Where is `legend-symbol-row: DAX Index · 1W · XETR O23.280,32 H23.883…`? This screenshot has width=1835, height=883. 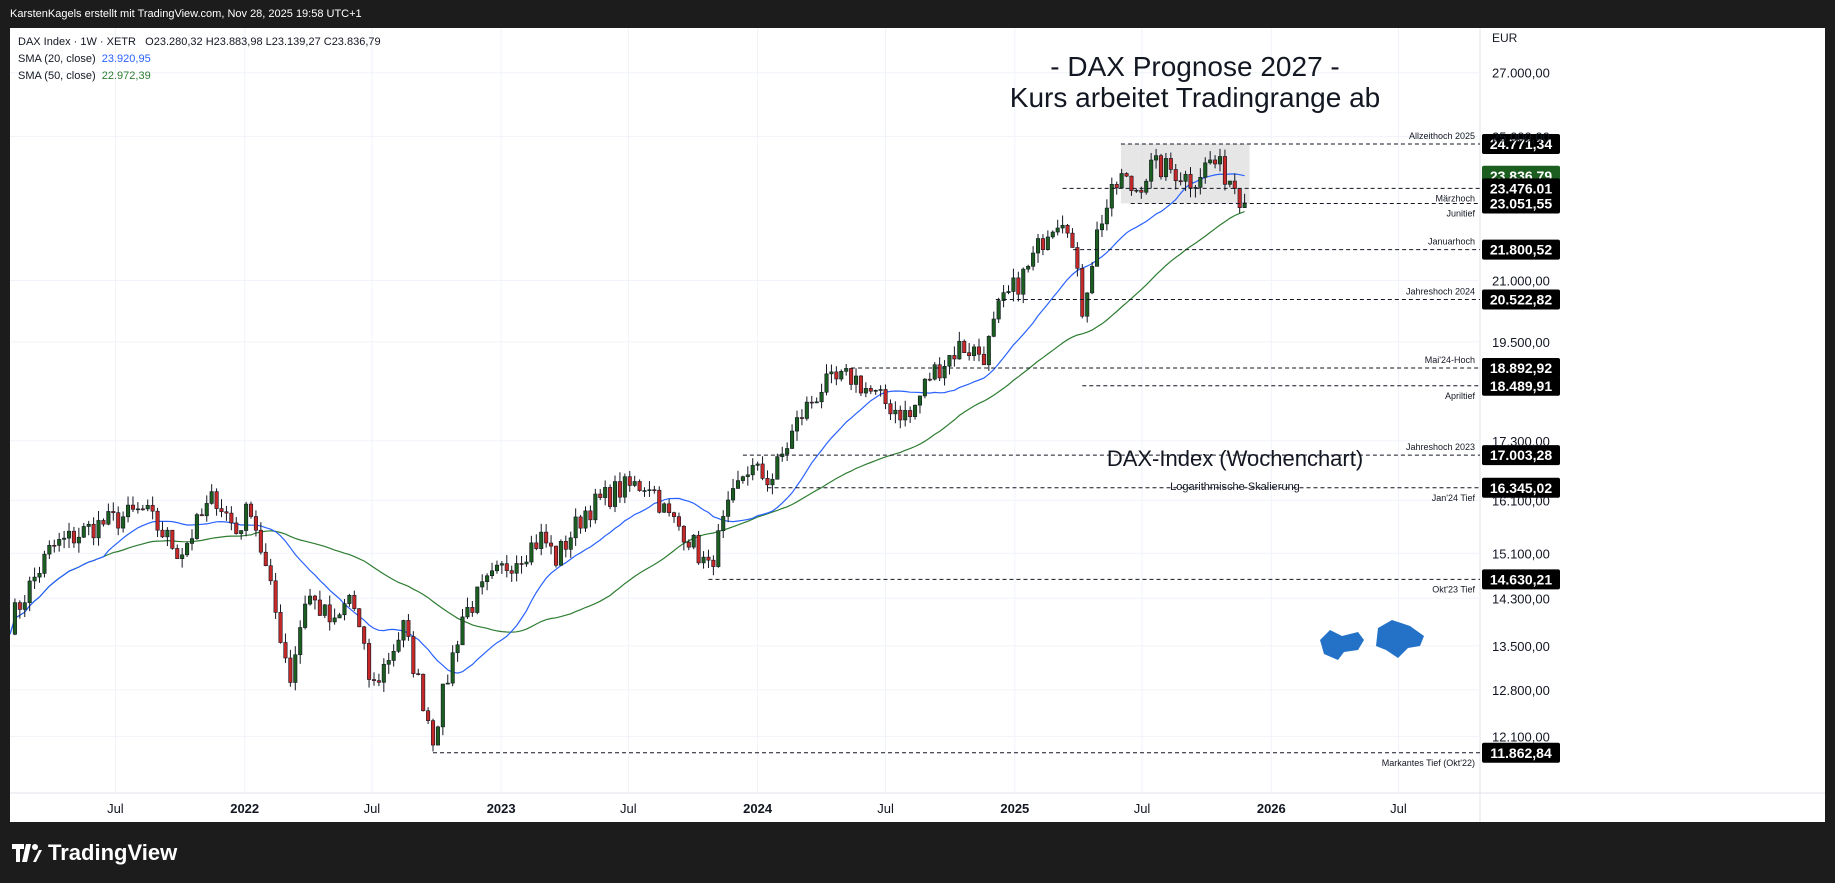 legend-symbol-row: DAX Index · 1W · XETR O23.280,32 H23.883… is located at coordinates (199, 42).